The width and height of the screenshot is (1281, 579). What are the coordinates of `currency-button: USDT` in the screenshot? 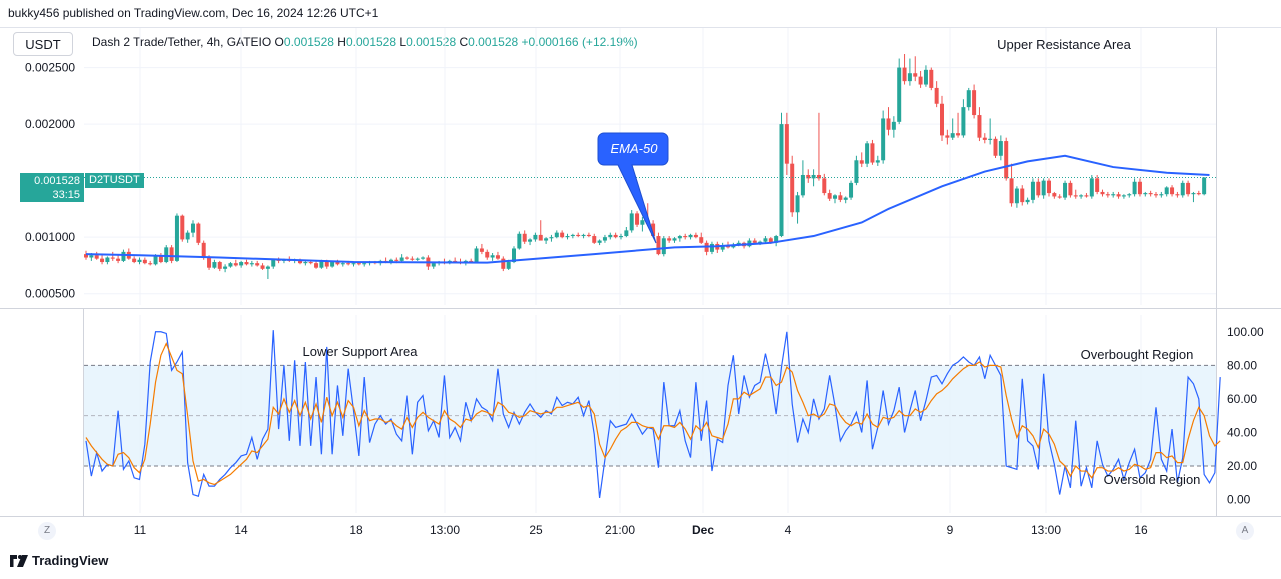 It's located at (43, 44).